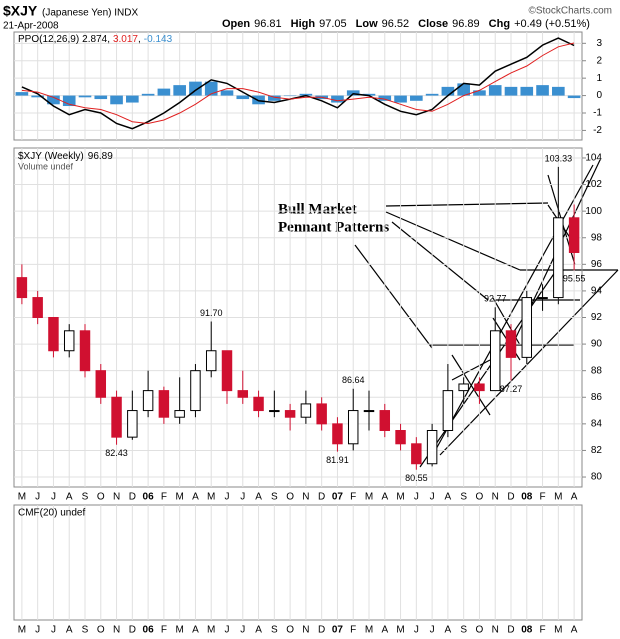 The image size is (620, 639). I want to click on quote-value: 96.89, so click(466, 24).